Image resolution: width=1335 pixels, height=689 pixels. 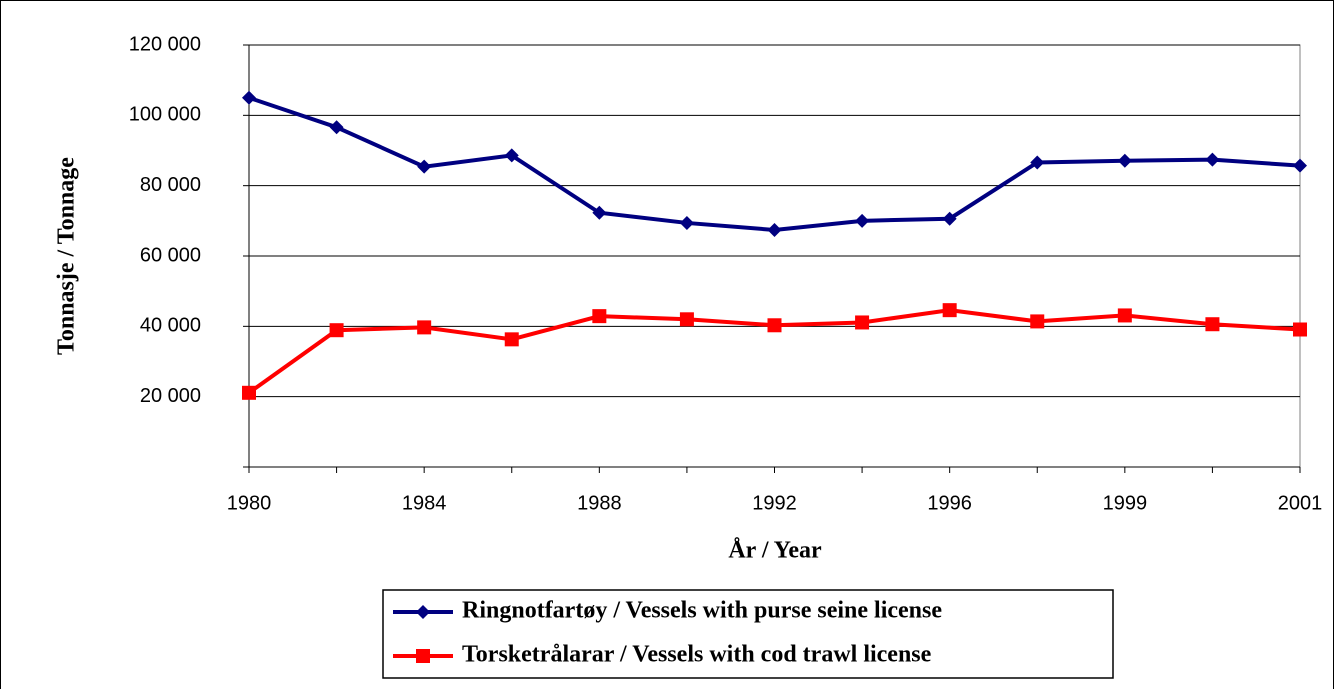 I want to click on x-tick-label: 1996, so click(x=949, y=503).